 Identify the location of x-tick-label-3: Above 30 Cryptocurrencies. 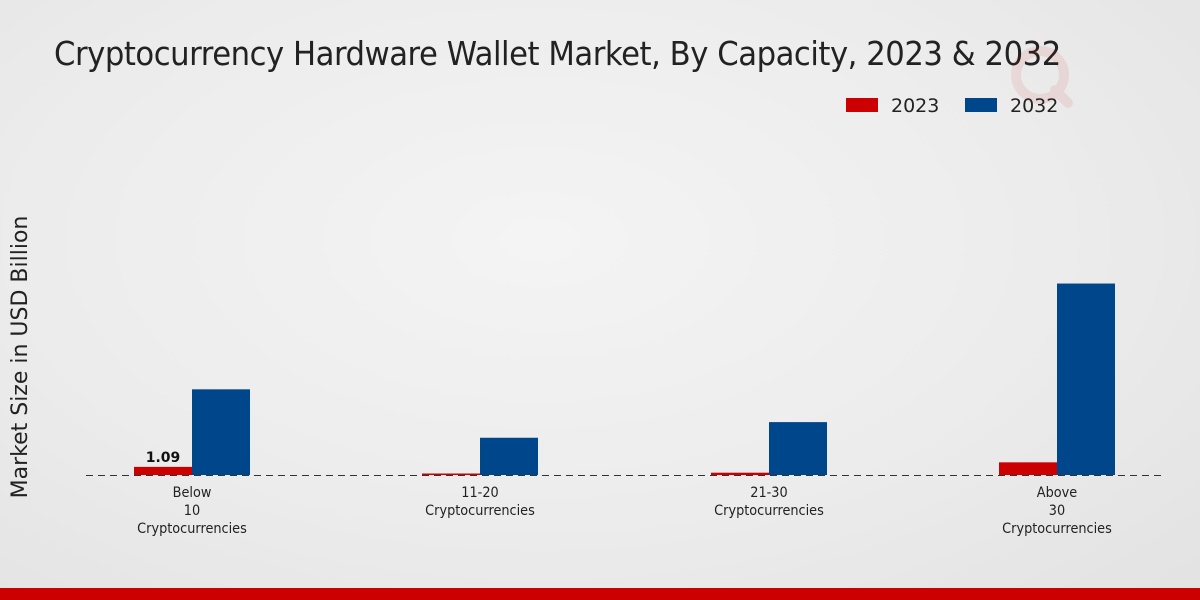
(1057, 512).